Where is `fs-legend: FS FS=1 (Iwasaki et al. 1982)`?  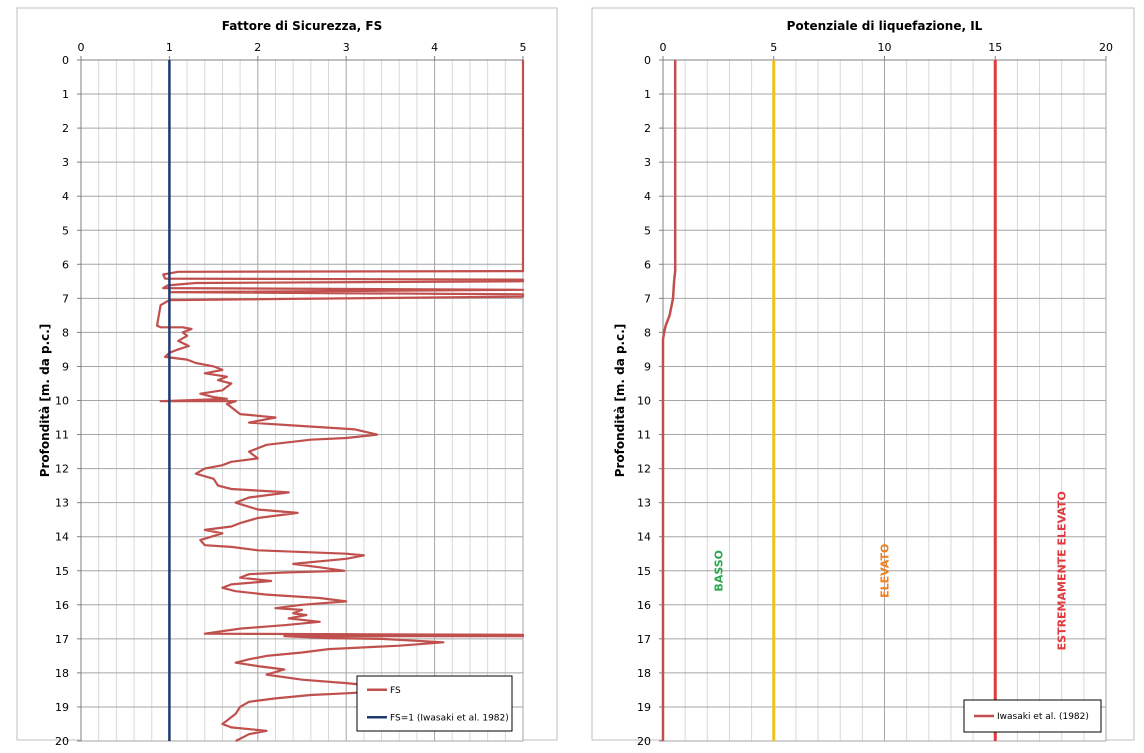
fs-legend: FS FS=1 (Iwasaki et al. 1982) is located at coordinates (434, 703).